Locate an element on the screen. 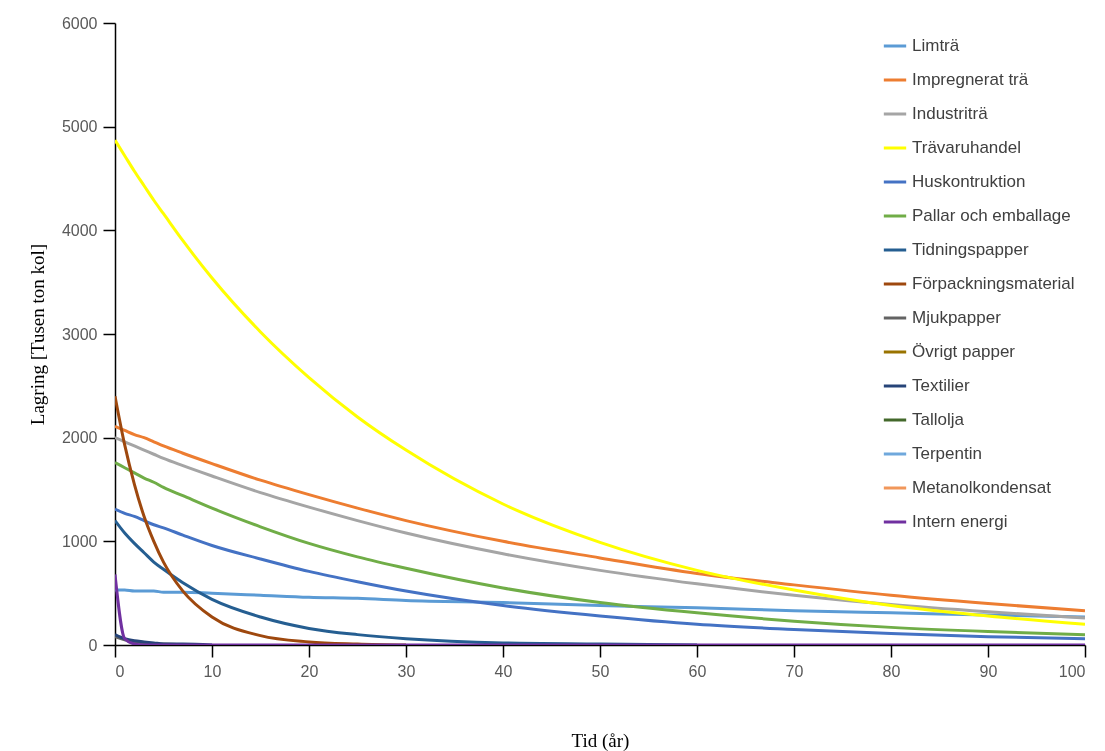  y-axis-title: Lagring [Tusen ton kol] is located at coordinates (37, 334).